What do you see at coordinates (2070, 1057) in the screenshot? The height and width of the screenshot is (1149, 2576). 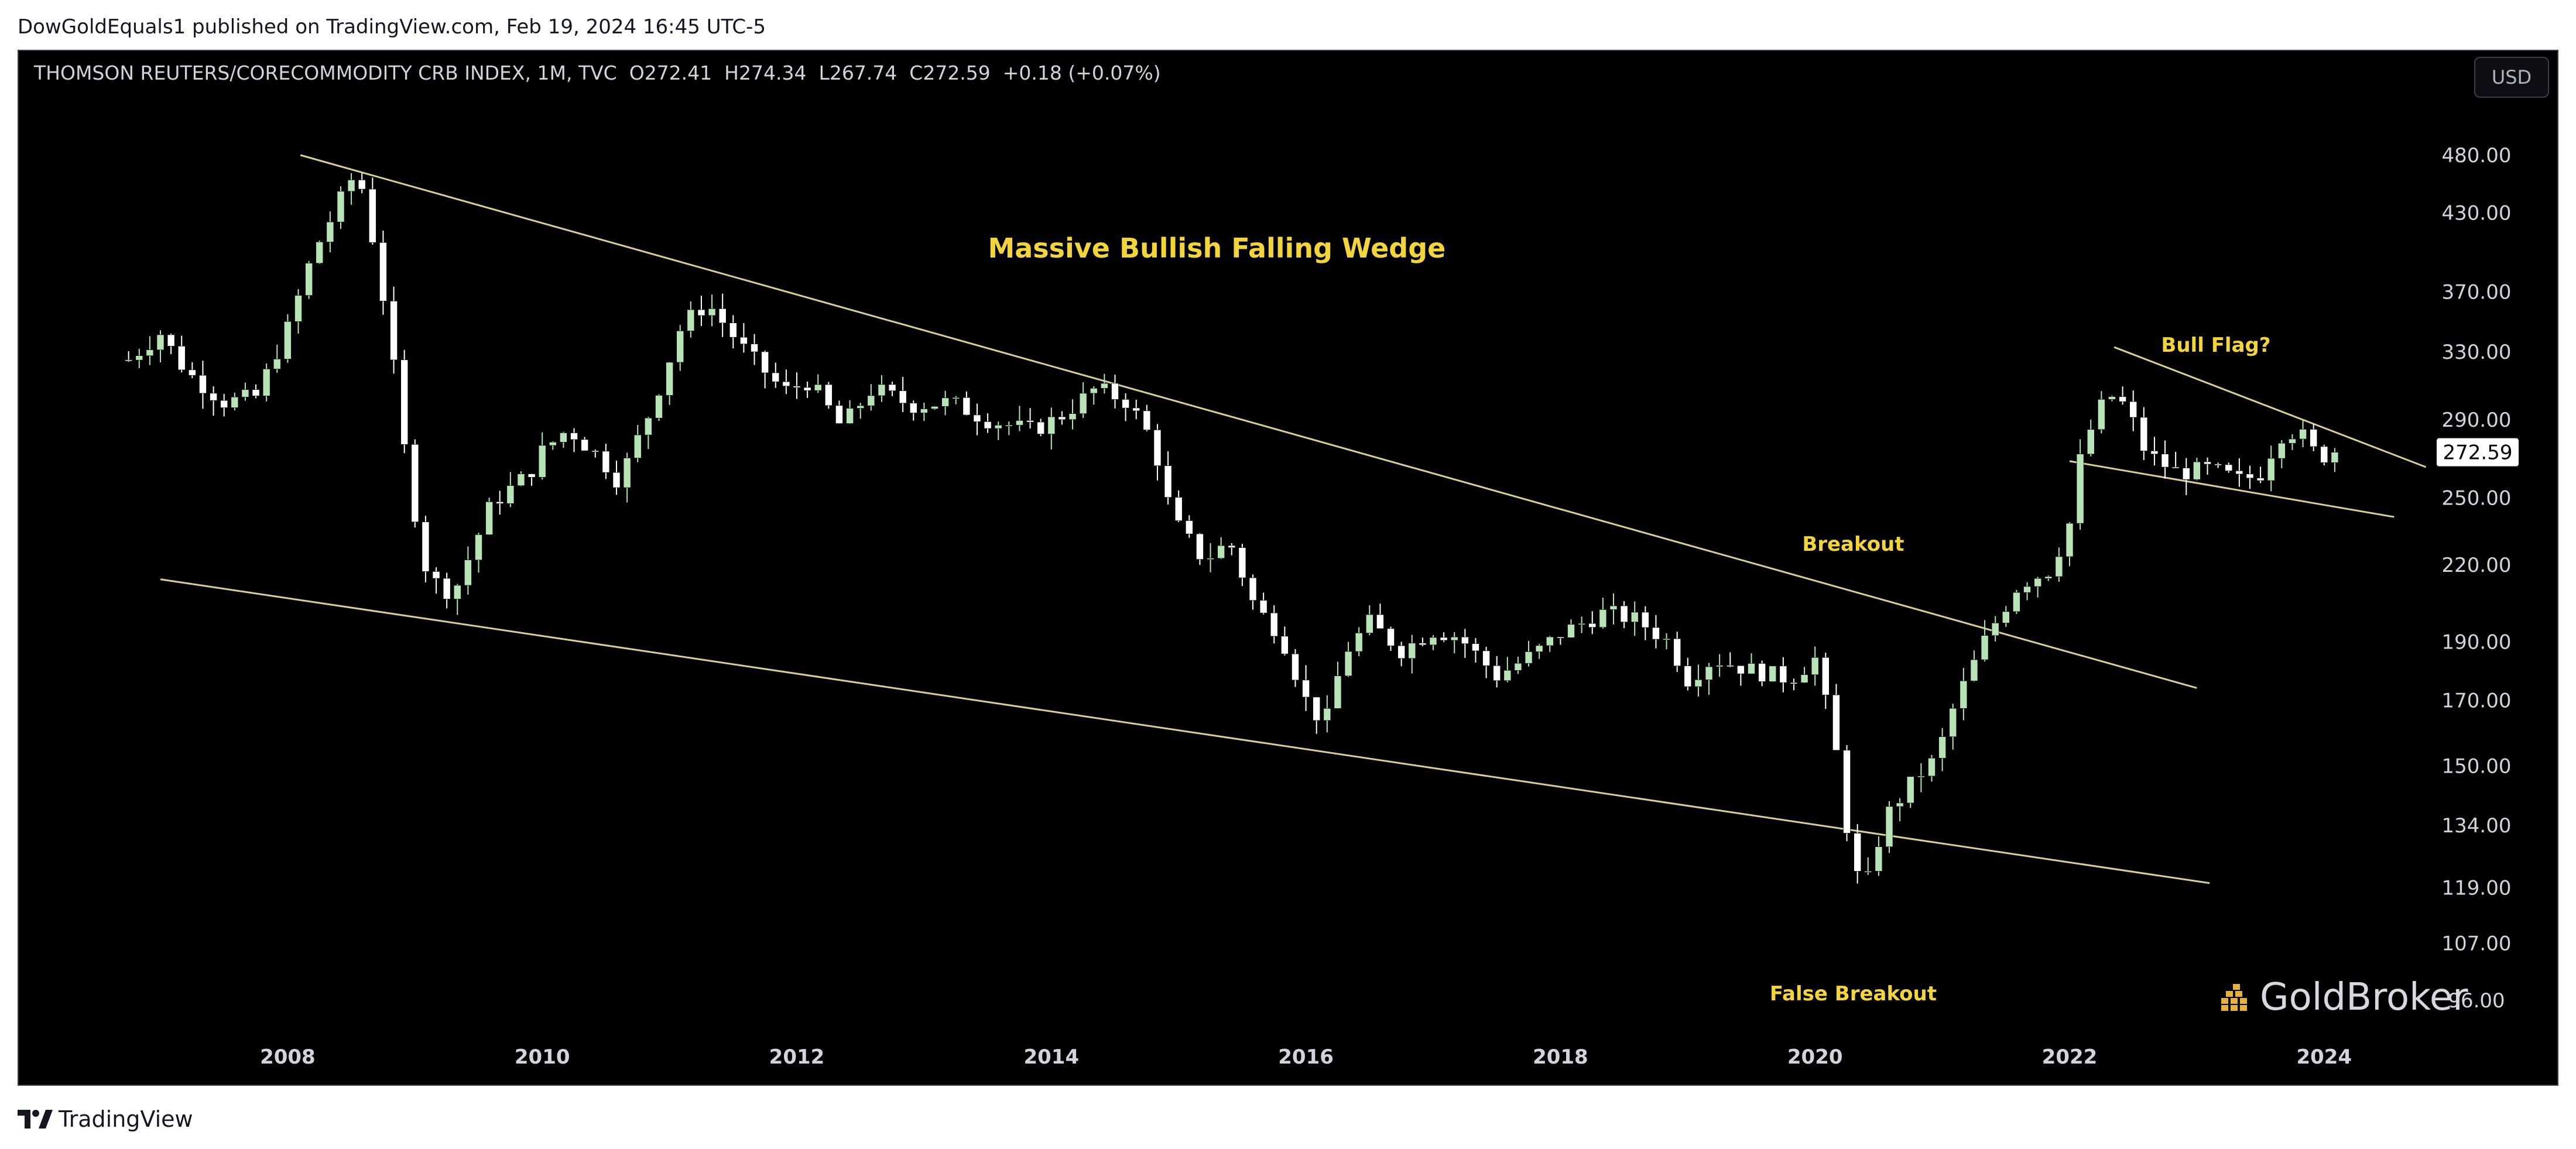 I see `x-tick-label: 2022` at bounding box center [2070, 1057].